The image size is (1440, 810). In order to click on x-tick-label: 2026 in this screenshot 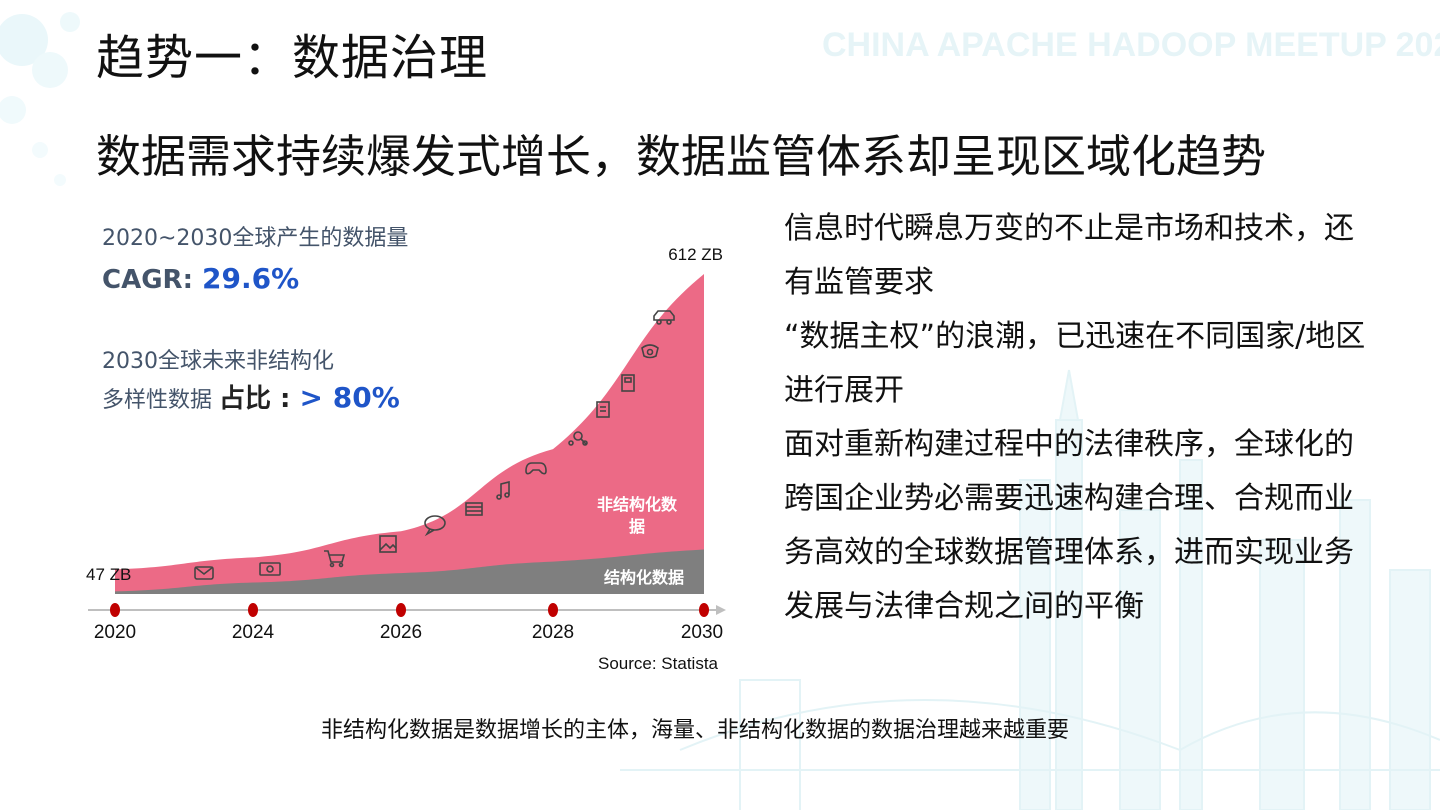, I will do `click(401, 632)`.